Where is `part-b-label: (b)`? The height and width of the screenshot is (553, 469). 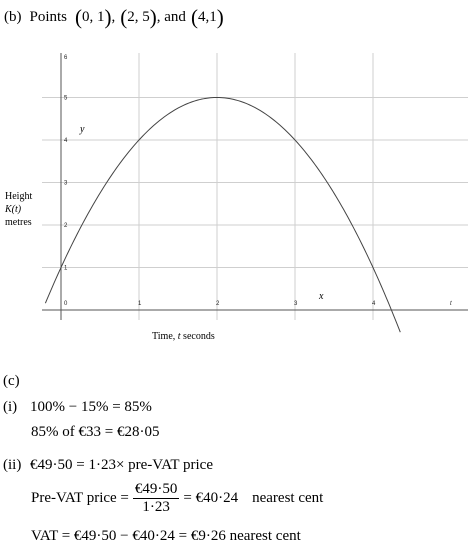 part-b-label: (b) is located at coordinates (13, 17).